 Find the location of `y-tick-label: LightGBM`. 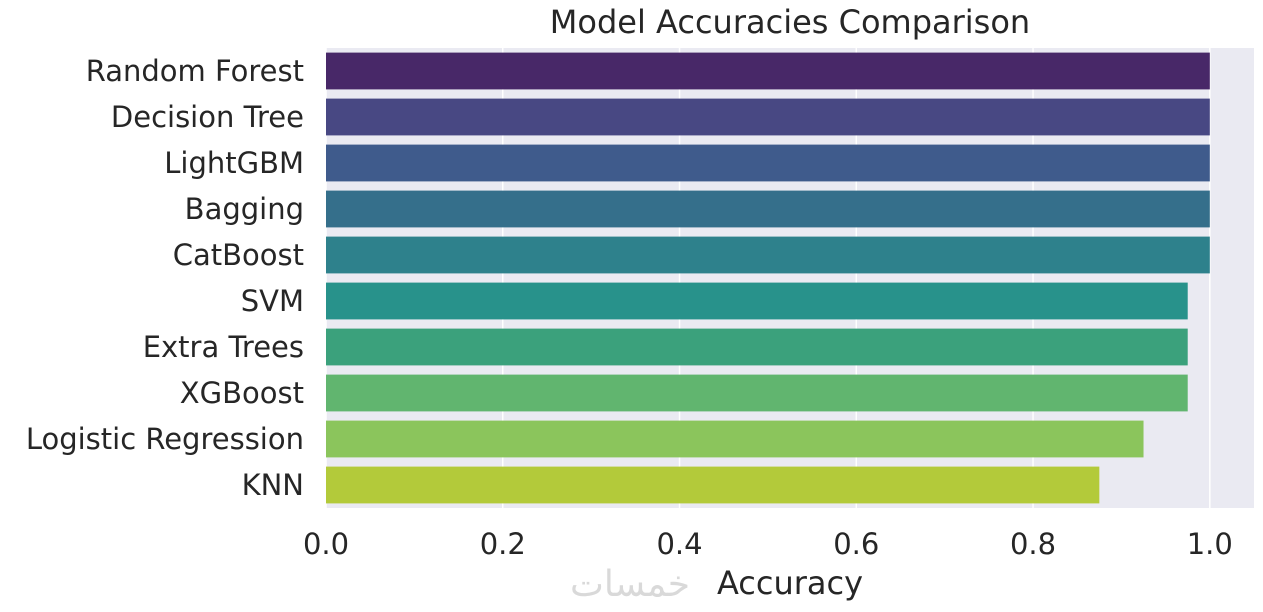

y-tick-label: LightGBM is located at coordinates (234, 163).